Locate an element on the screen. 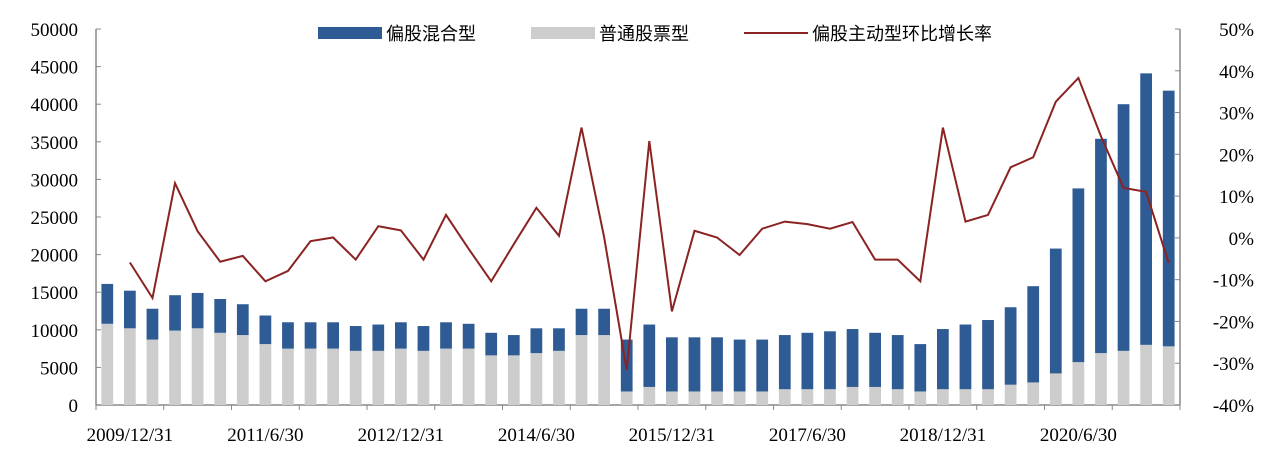 The width and height of the screenshot is (1269, 456). x-tick-label: 2015/12/31 is located at coordinates (672, 435).